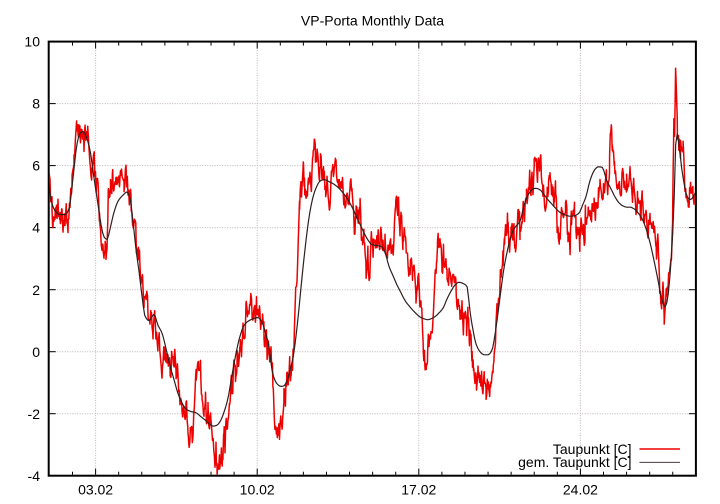  Describe the element at coordinates (34, 414) in the screenshot. I see `svg-text: -2` at that location.